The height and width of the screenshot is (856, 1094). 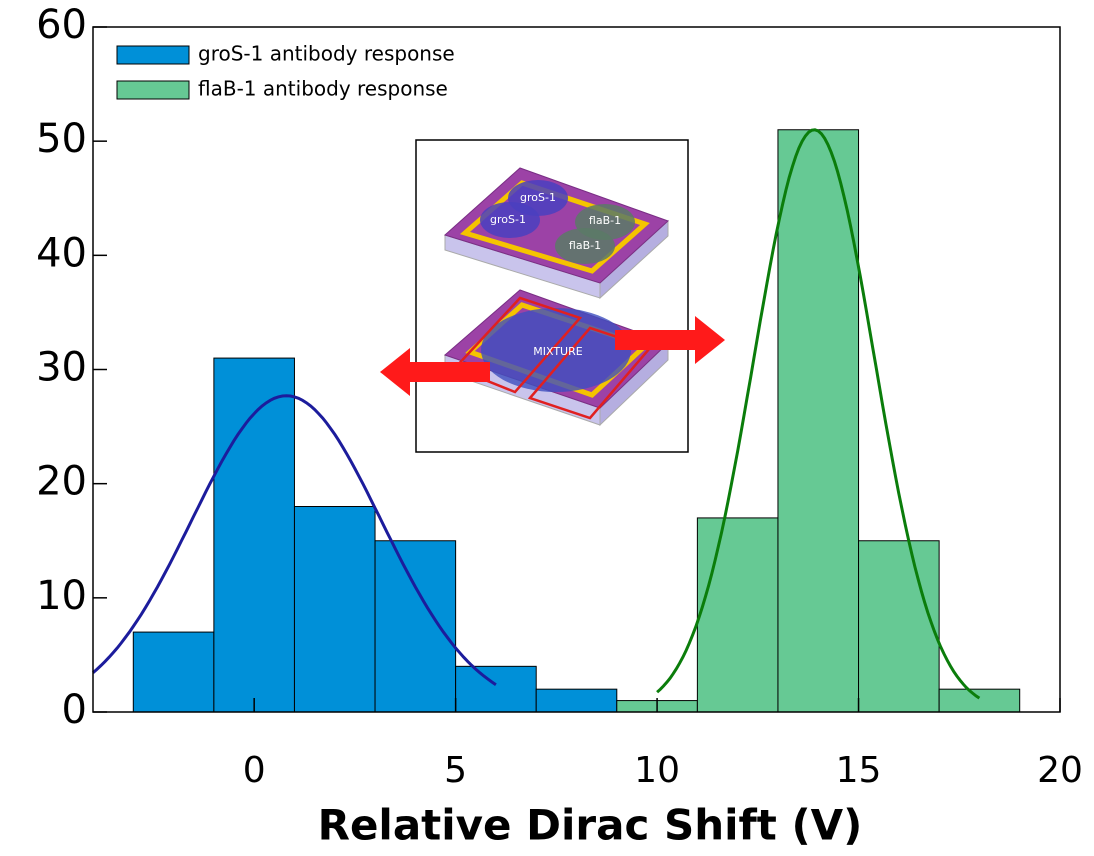 I want to click on legend-label: groS-1 antibody response, so click(x=326, y=54).